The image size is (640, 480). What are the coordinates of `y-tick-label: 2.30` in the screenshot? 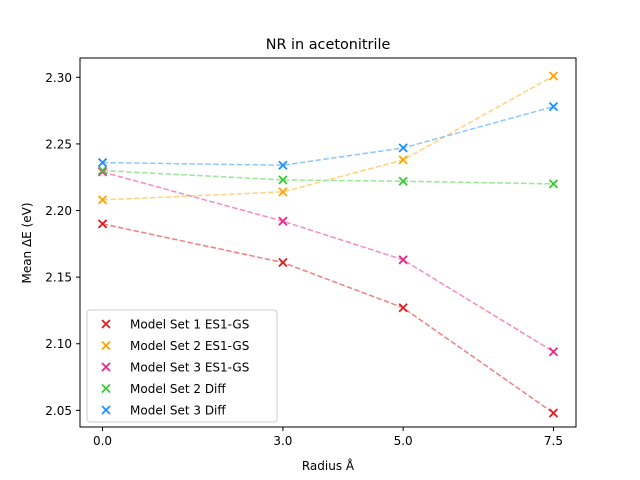 It's located at (58, 78).